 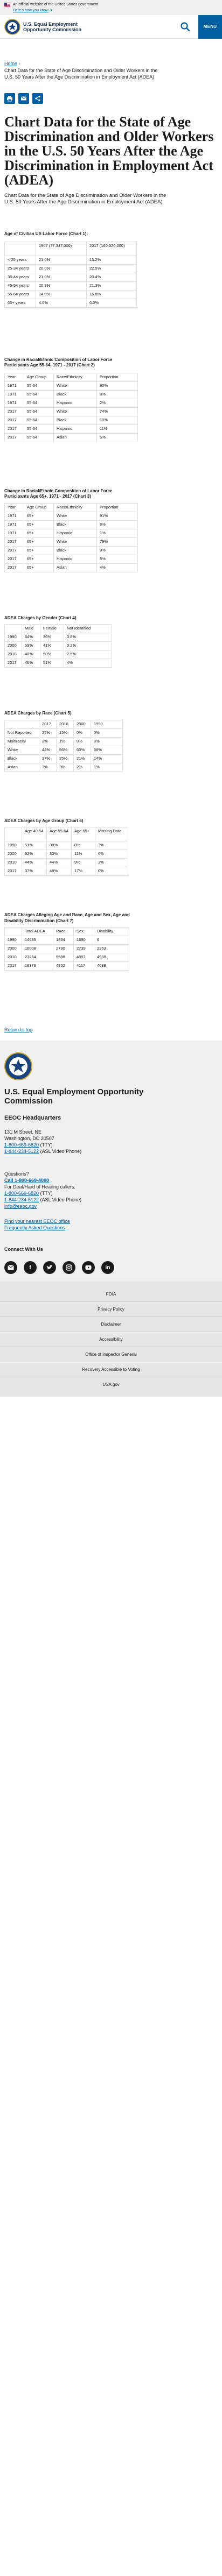 I want to click on table-cell: 5%, so click(x=117, y=437).